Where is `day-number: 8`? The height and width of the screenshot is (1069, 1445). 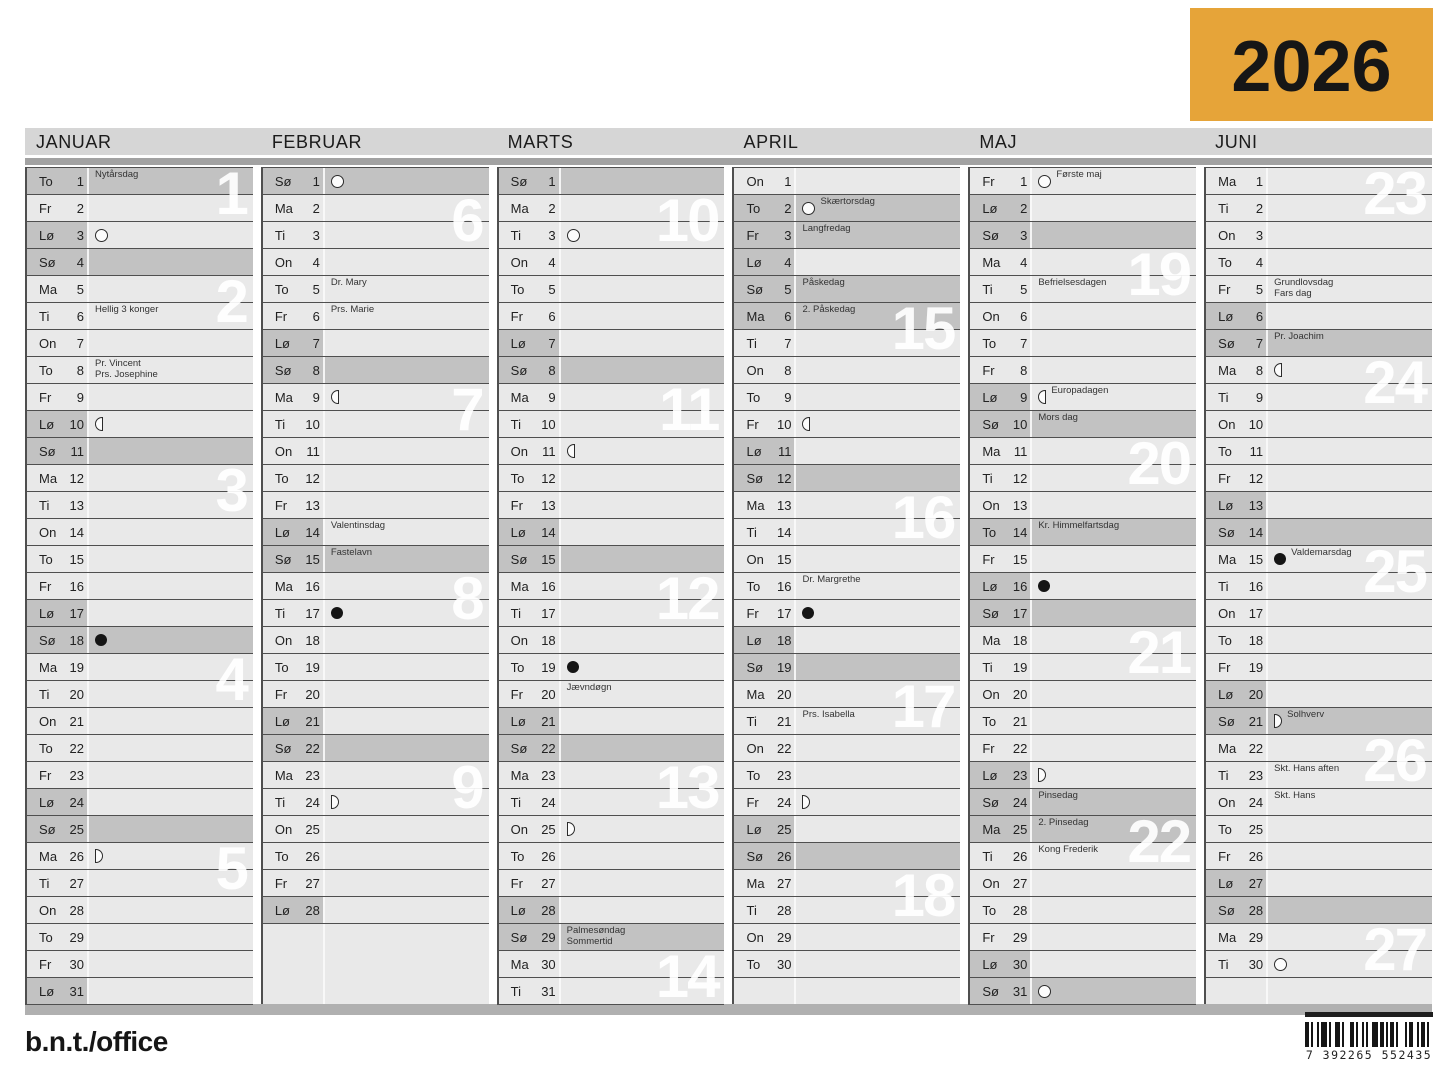
day-number: 8 is located at coordinates (316, 370).